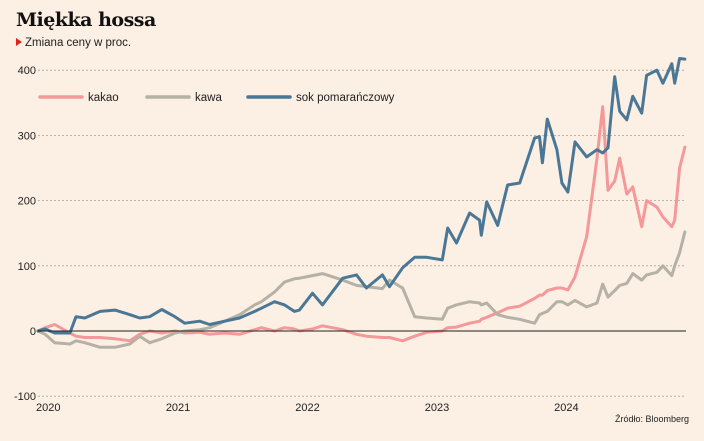  What do you see at coordinates (27, 267) in the screenshot?
I see `y-tick-label: 100` at bounding box center [27, 267].